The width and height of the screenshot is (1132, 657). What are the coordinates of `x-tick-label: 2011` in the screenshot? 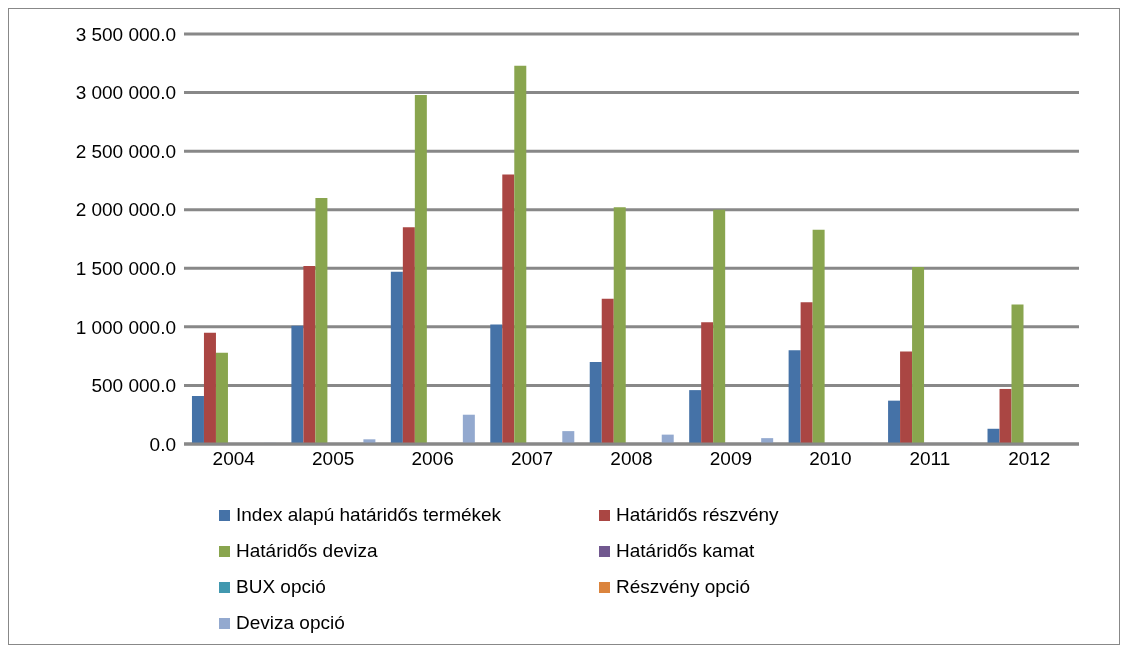 It's located at (930, 459).